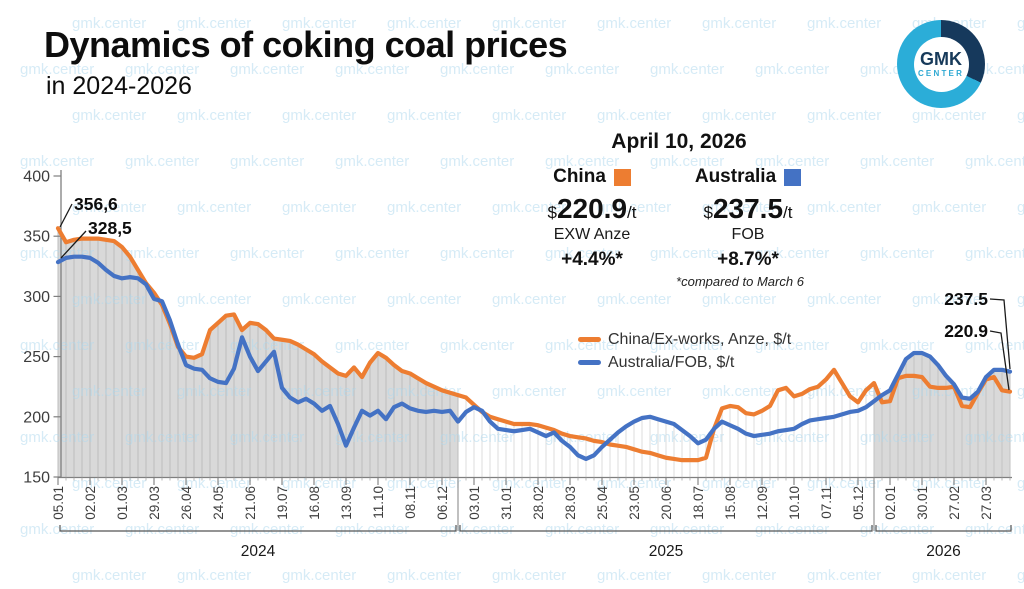 The height and width of the screenshot is (589, 1024). What do you see at coordinates (36, 177) in the screenshot?
I see `y-tick-label: 400` at bounding box center [36, 177].